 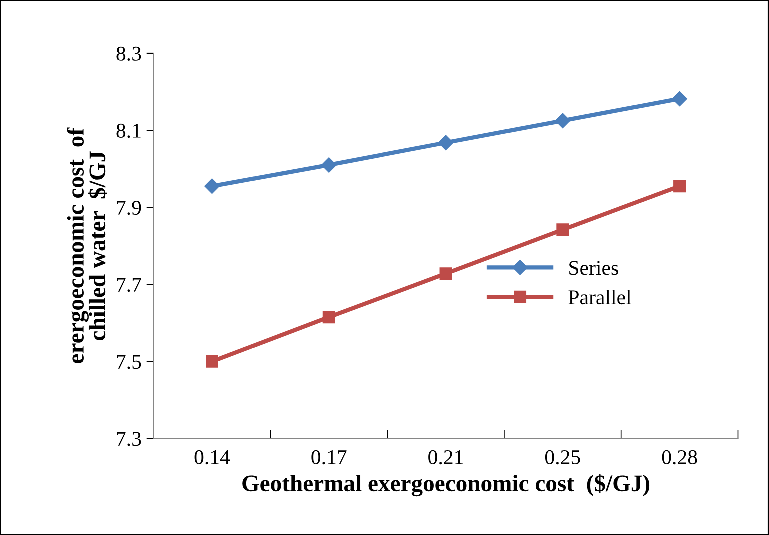 I want to click on y-tick-label: 7.7, so click(x=129, y=285).